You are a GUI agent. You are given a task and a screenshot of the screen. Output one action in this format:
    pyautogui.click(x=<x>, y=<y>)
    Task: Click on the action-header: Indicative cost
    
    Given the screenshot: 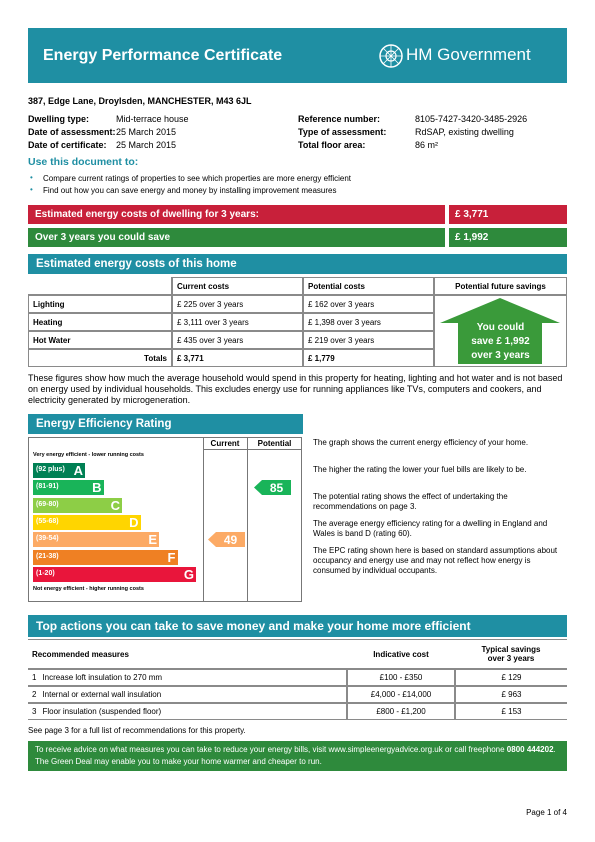 What is the action you would take?
    pyautogui.click(x=401, y=654)
    